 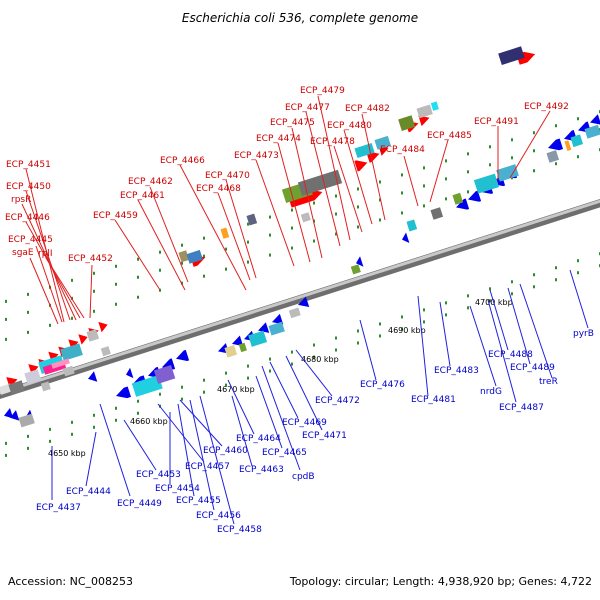 What do you see at coordinates (332, 142) in the screenshot?
I see `gene-label-ecp4478: ECP_4478` at bounding box center [332, 142].